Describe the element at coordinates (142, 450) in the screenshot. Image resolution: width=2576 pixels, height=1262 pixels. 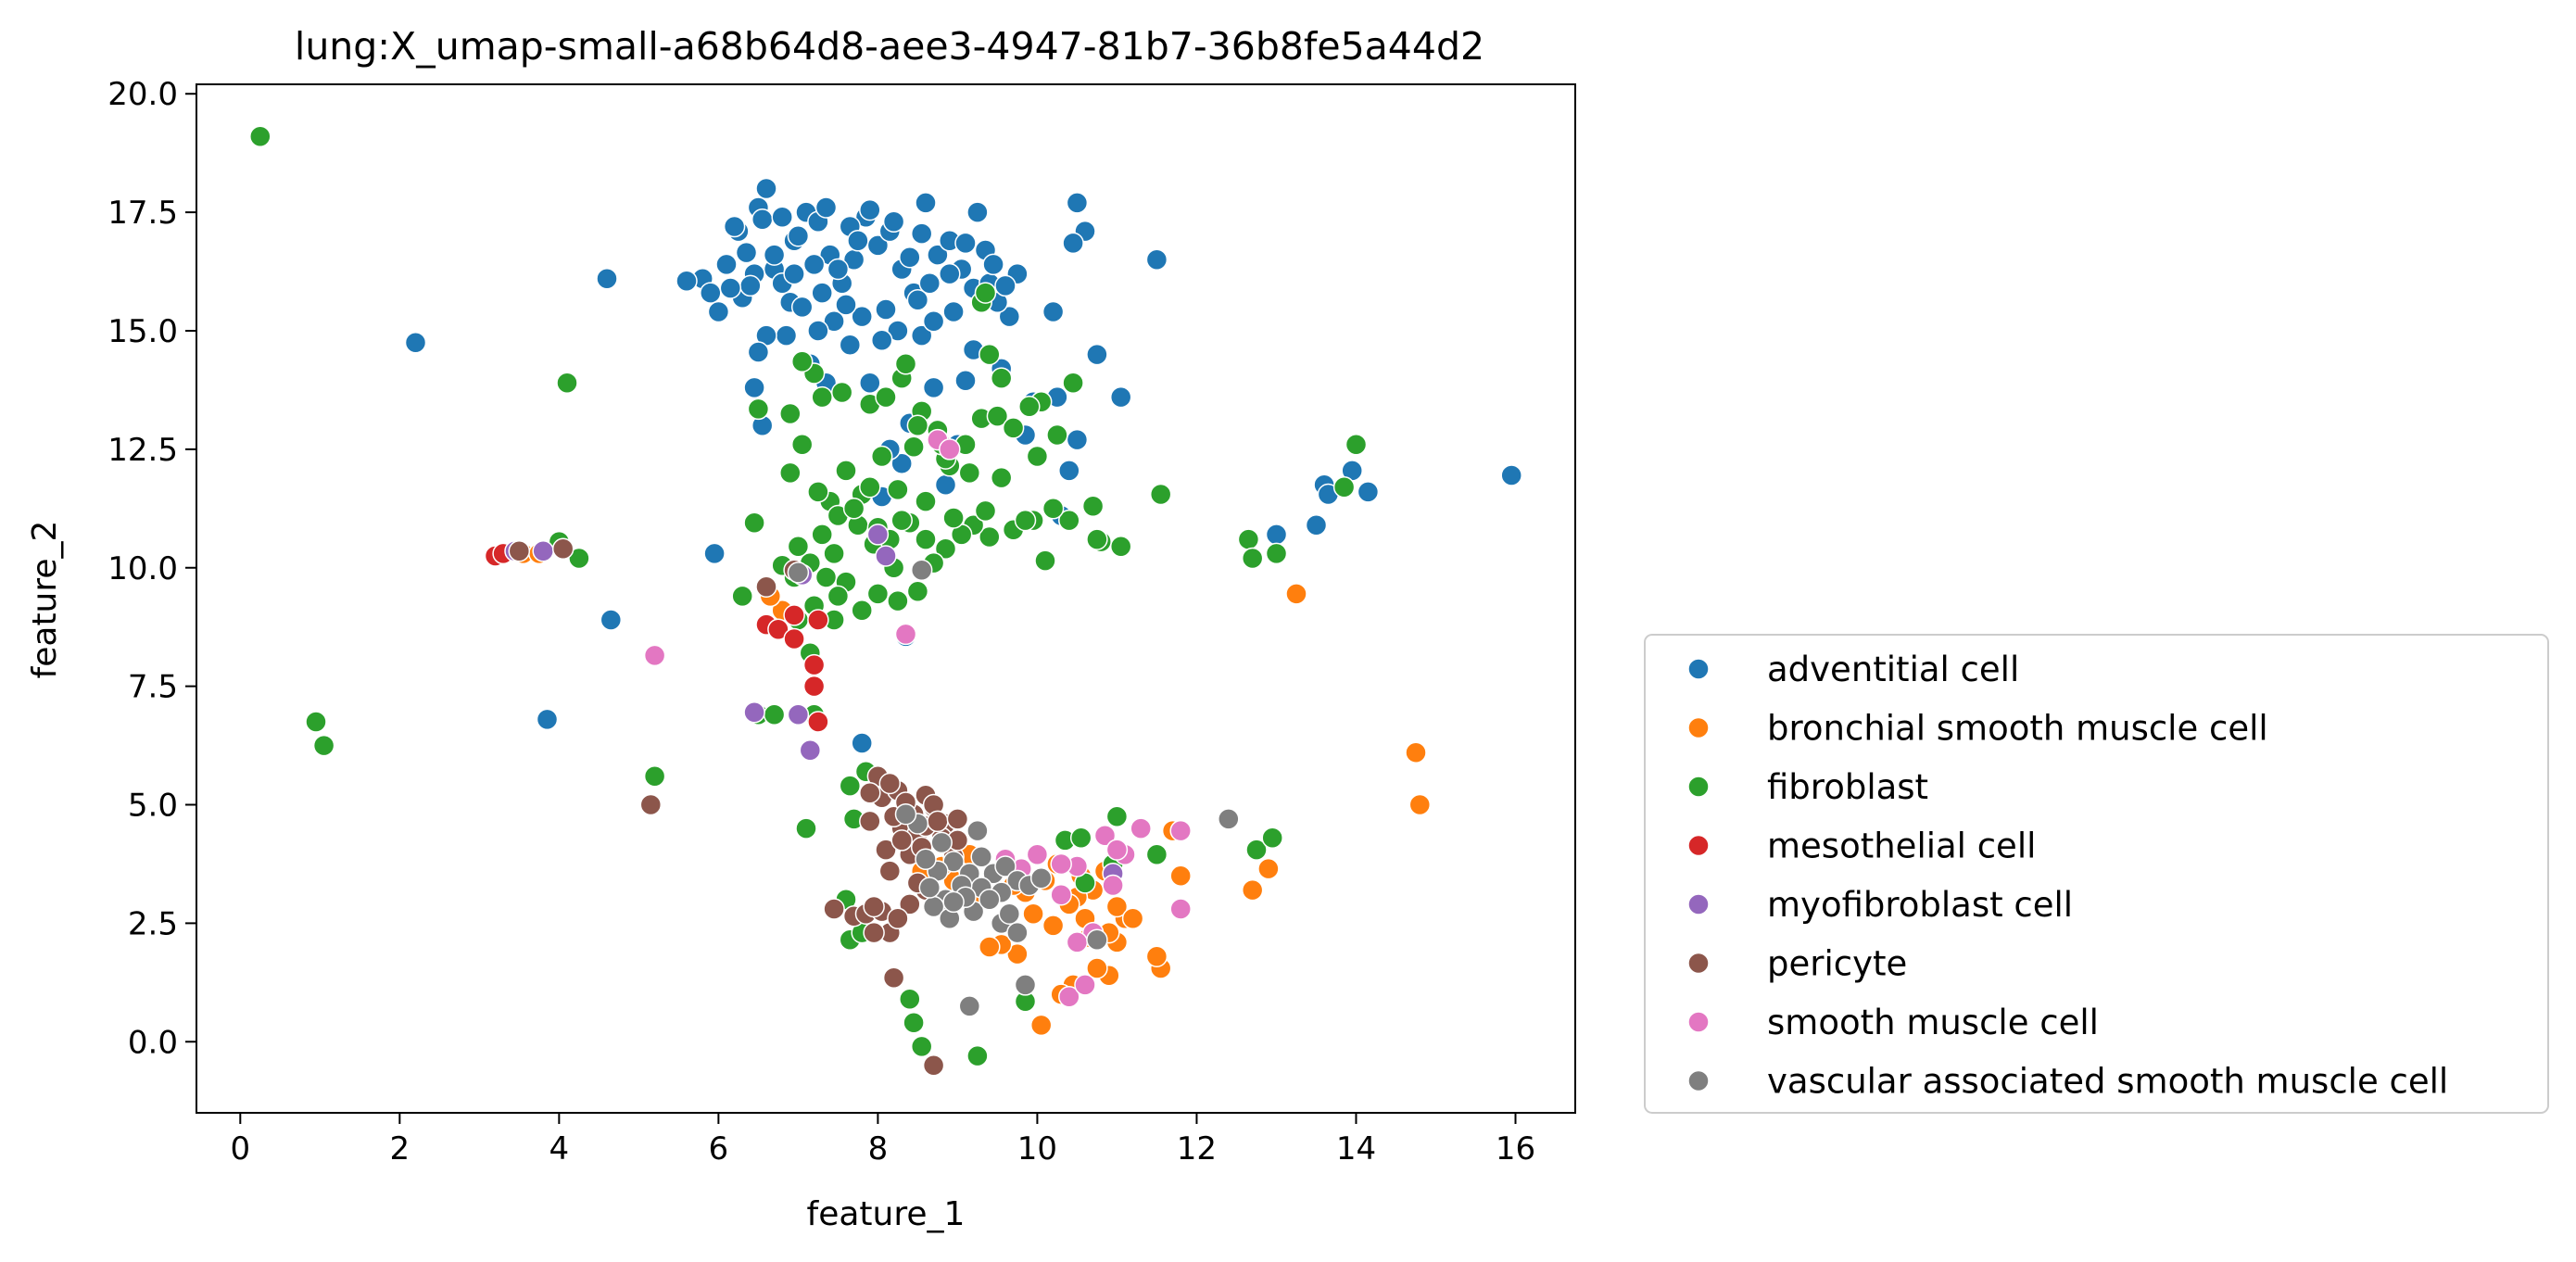
I see `y-tick-label: 12.5` at that location.